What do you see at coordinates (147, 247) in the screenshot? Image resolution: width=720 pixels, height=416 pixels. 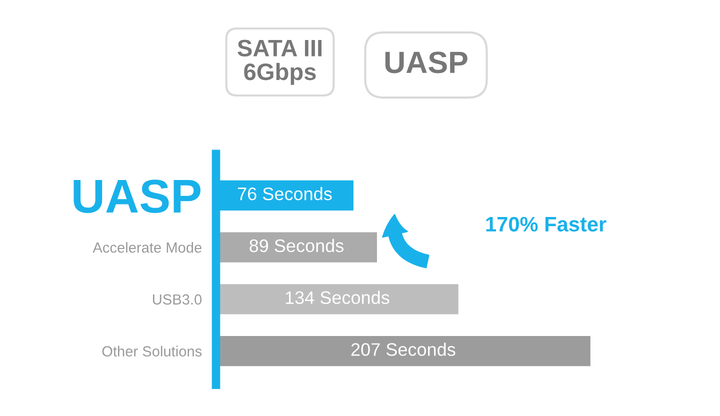 I see `y-tick-label: Accelerate Mode` at bounding box center [147, 247].